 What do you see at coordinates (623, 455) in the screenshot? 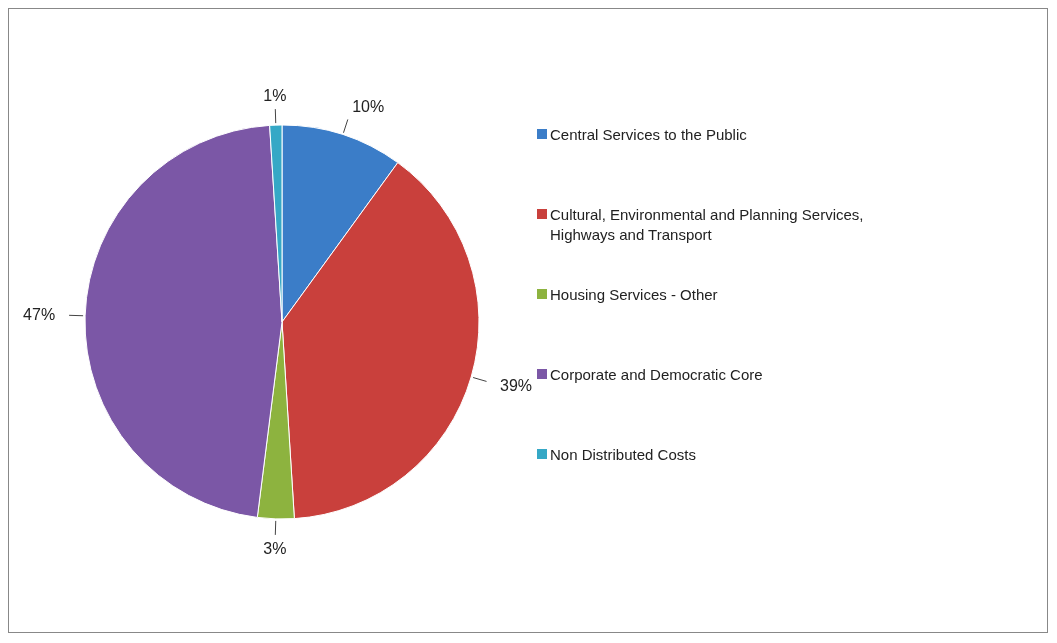
I see `legend-label: Non Distributed Costs` at bounding box center [623, 455].